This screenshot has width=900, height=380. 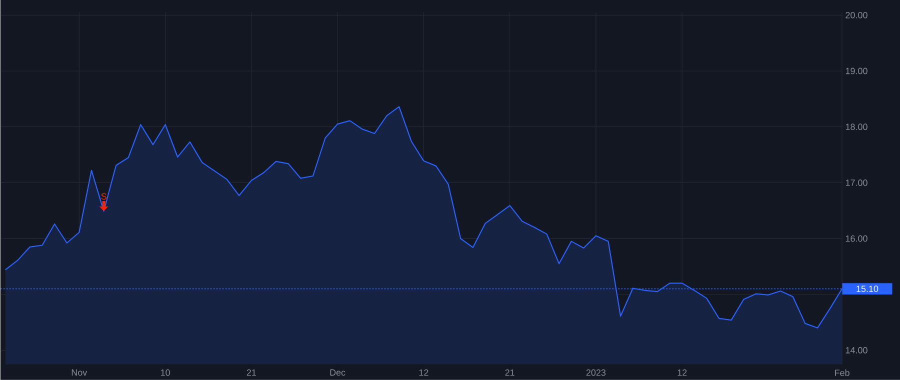 I want to click on y-tick-label: 18.00, so click(x=857, y=127).